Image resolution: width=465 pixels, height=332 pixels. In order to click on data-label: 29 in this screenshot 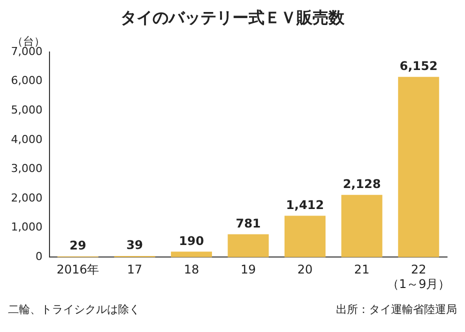, I will do `click(78, 245)`.